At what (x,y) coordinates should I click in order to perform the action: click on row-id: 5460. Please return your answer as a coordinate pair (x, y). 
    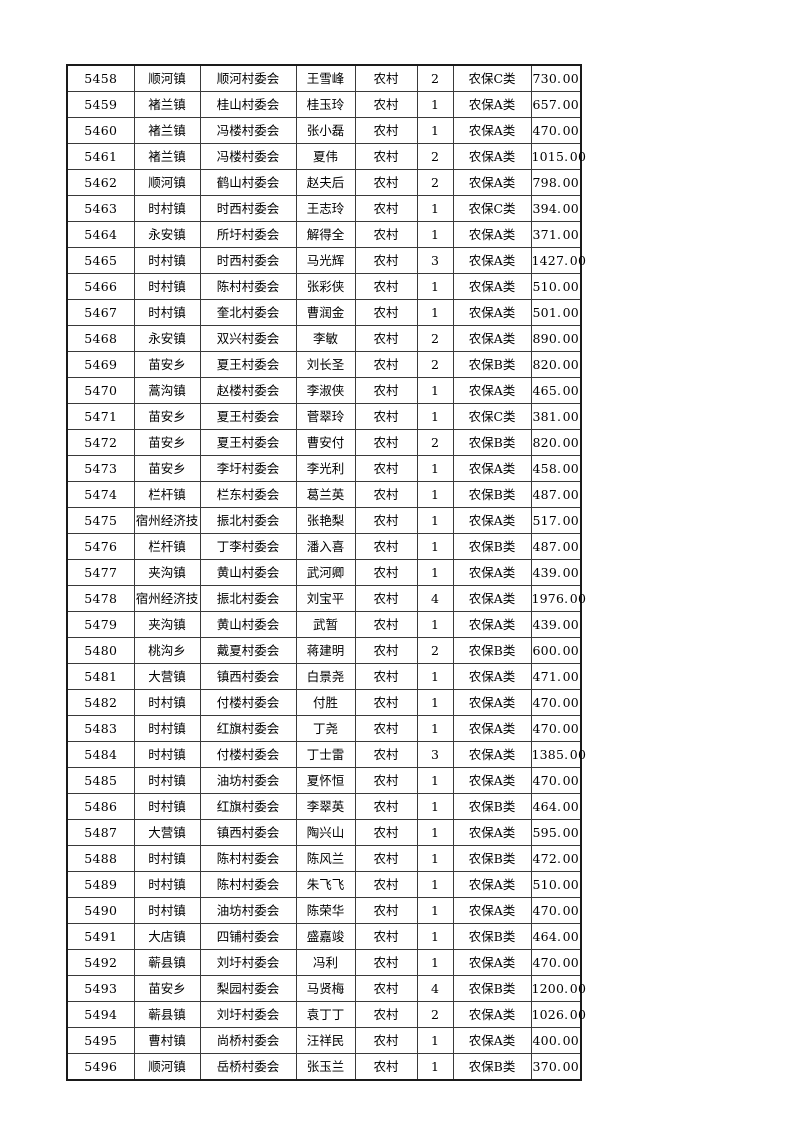
    Looking at the image, I should click on (100, 130).